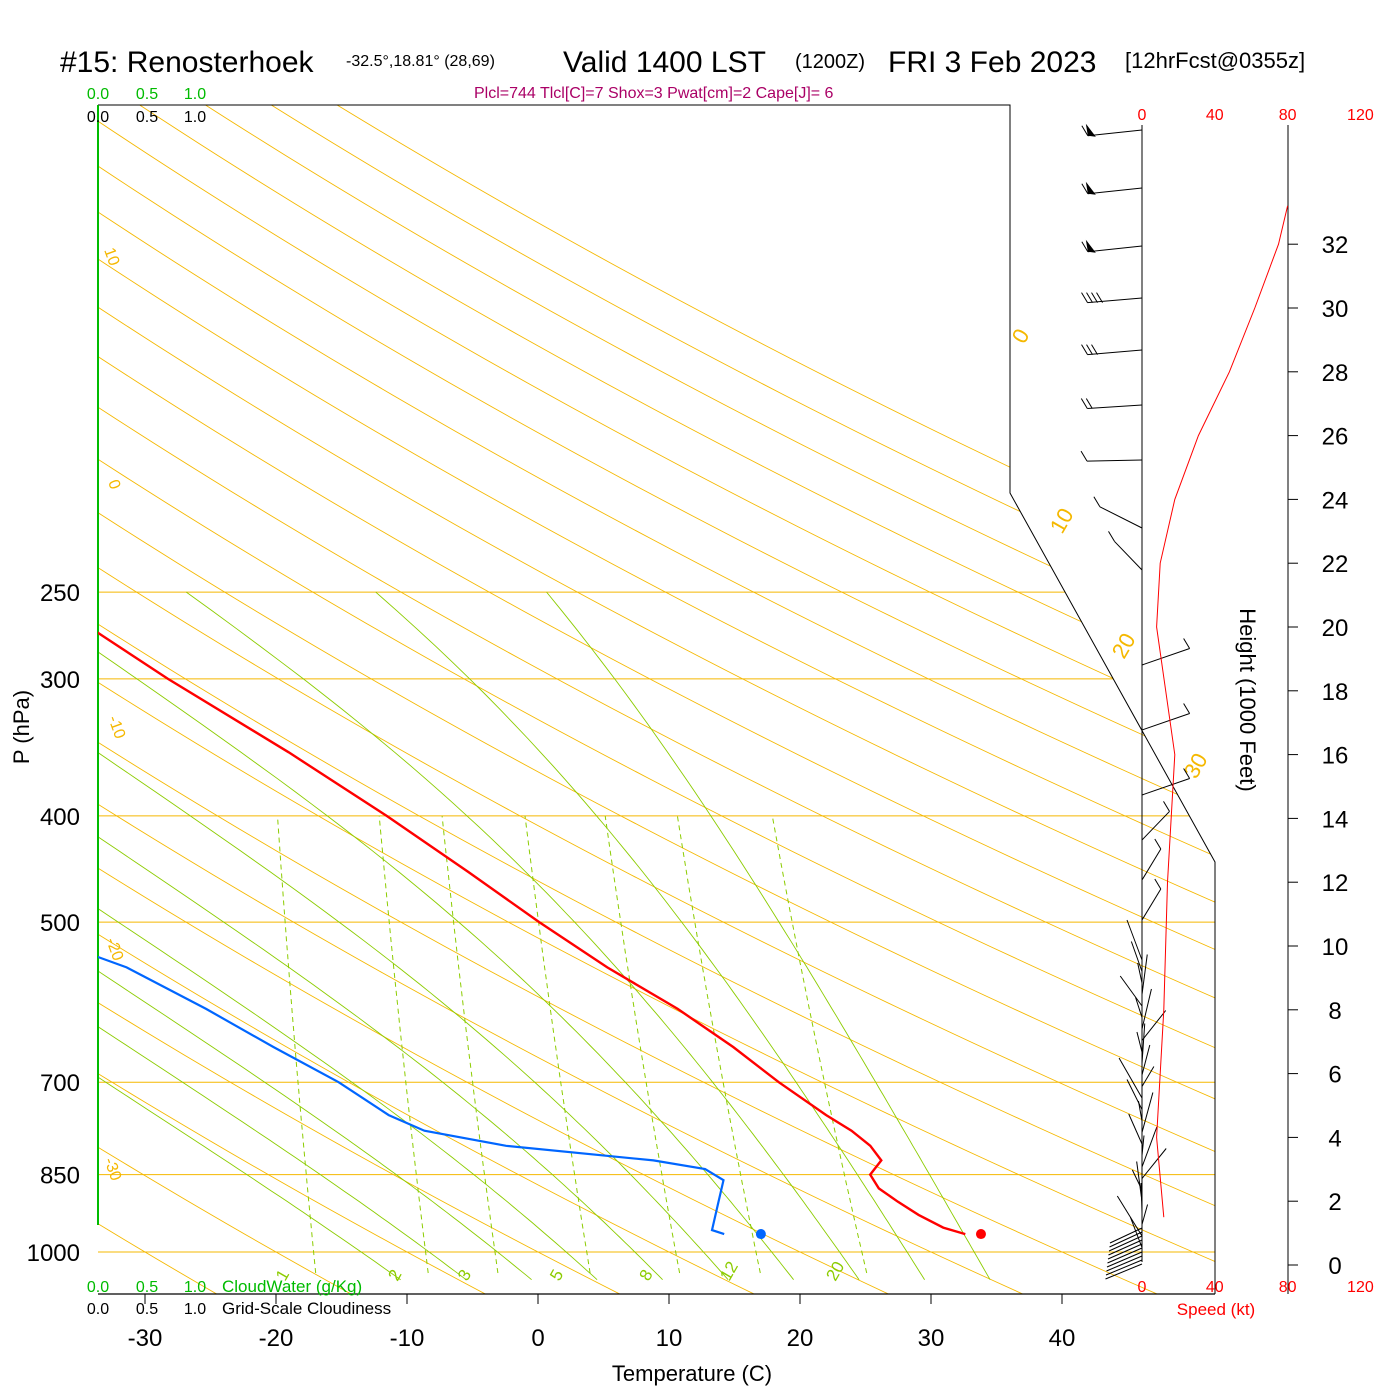  I want to click on dry-adiabat-label: 20, so click(1124, 646).